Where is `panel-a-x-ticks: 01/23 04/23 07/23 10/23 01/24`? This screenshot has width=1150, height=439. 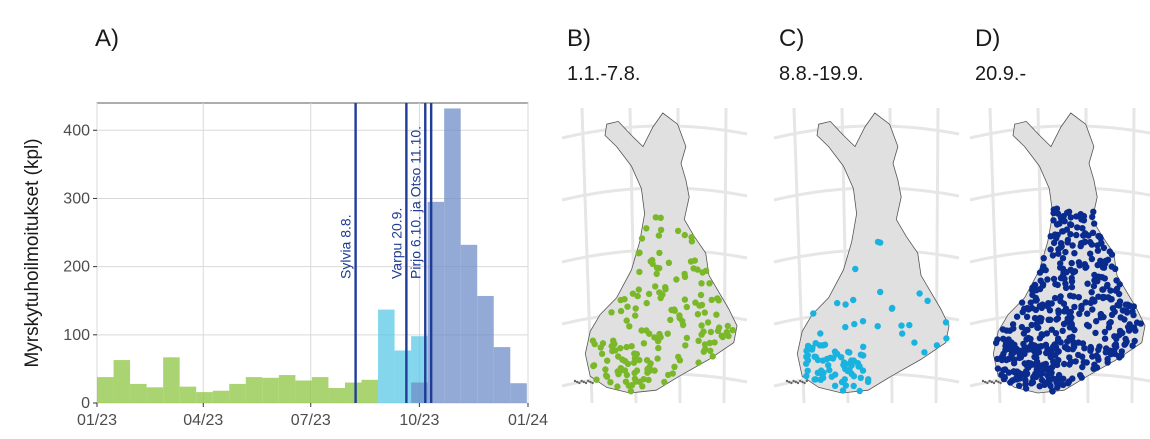
panel-a-x-ticks: 01/23 04/23 07/23 10/23 01/24 is located at coordinates (312, 416).